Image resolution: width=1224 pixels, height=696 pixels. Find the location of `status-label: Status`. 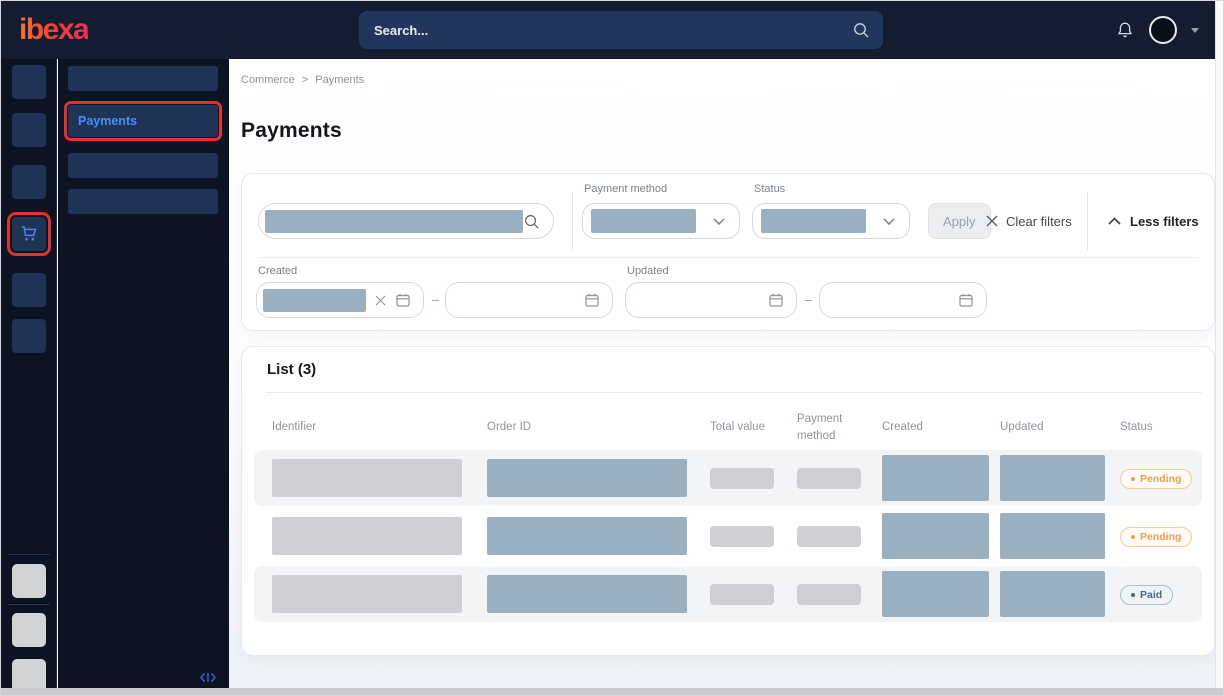

status-label: Status is located at coordinates (770, 189).